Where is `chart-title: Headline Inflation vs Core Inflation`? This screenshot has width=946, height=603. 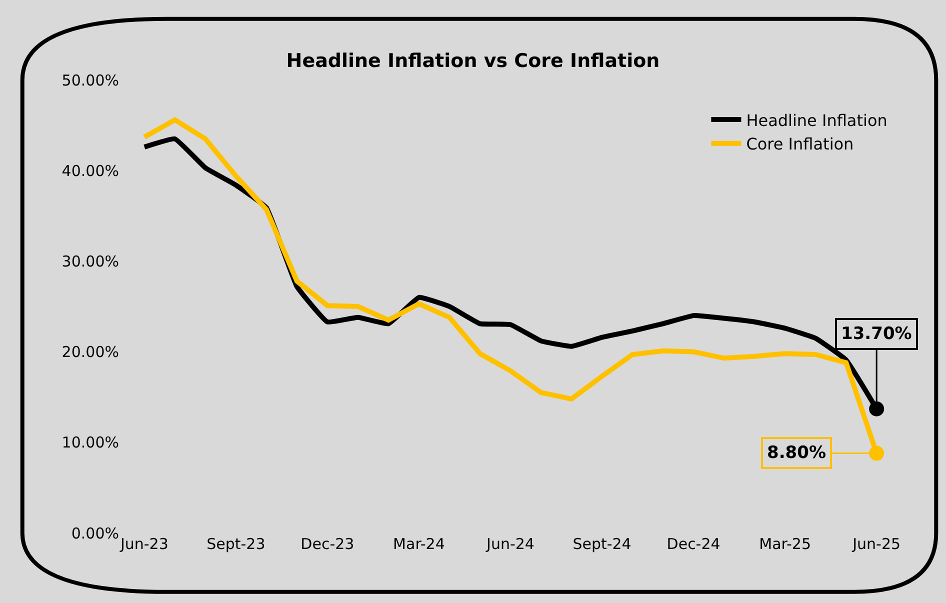
chart-title: Headline Inflation vs Core Inflation is located at coordinates (473, 61).